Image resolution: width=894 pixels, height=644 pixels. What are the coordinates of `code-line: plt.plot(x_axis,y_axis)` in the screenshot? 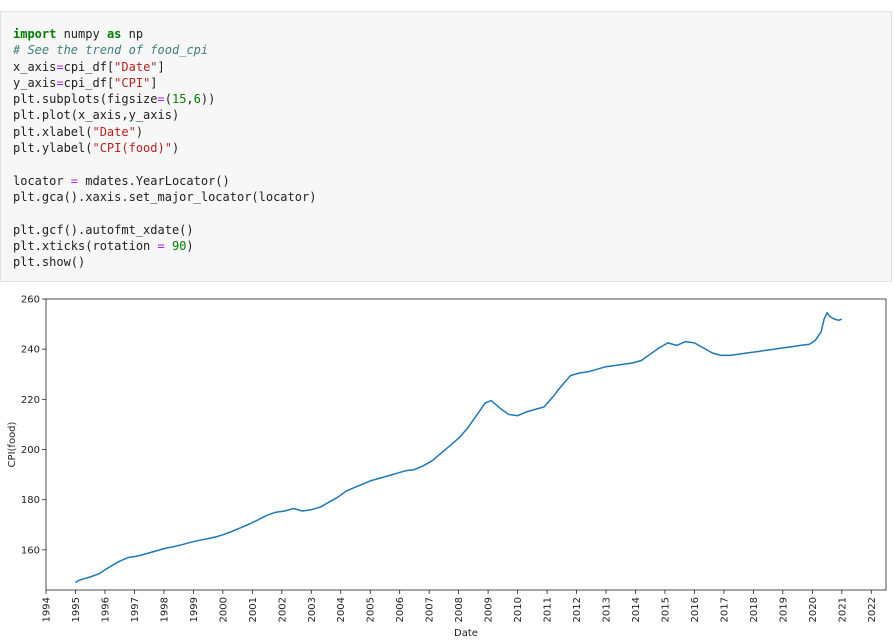 It's located at (96, 115).